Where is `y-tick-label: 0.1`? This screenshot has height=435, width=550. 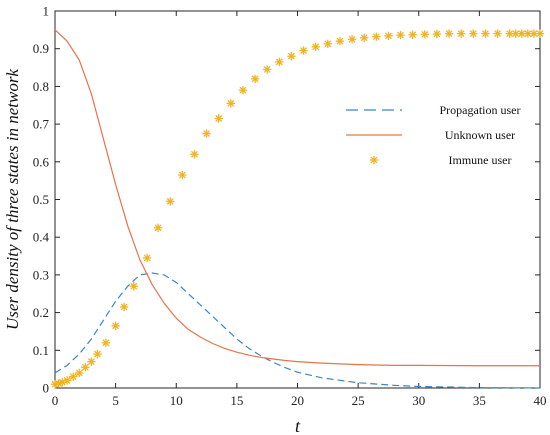
y-tick-label: 0.1 is located at coordinates (41, 350).